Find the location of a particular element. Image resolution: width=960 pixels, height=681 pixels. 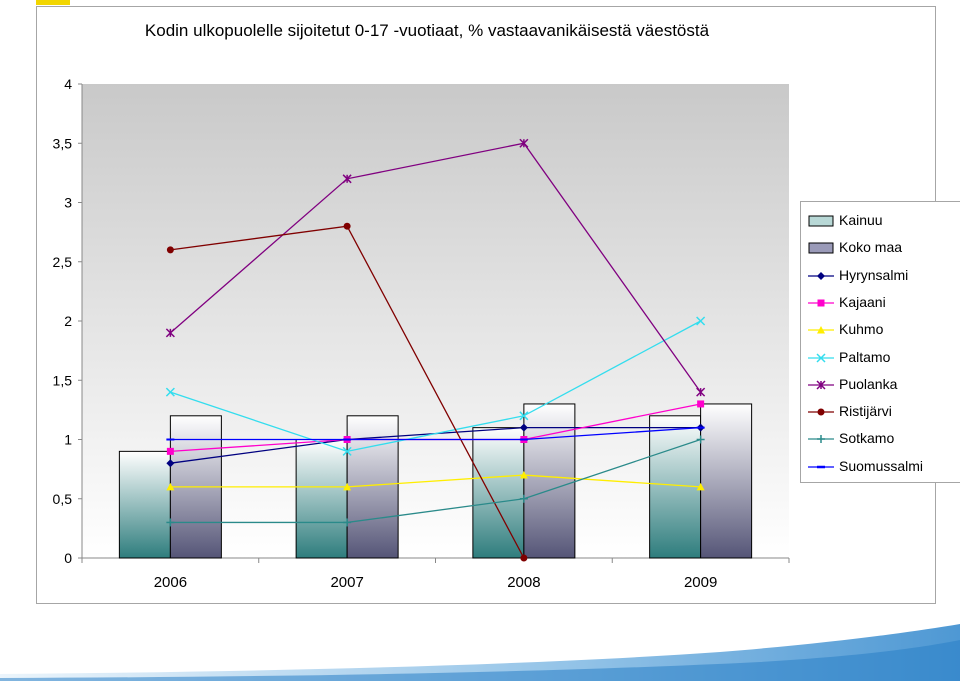

legend-label: Kajaani is located at coordinates (862, 301).